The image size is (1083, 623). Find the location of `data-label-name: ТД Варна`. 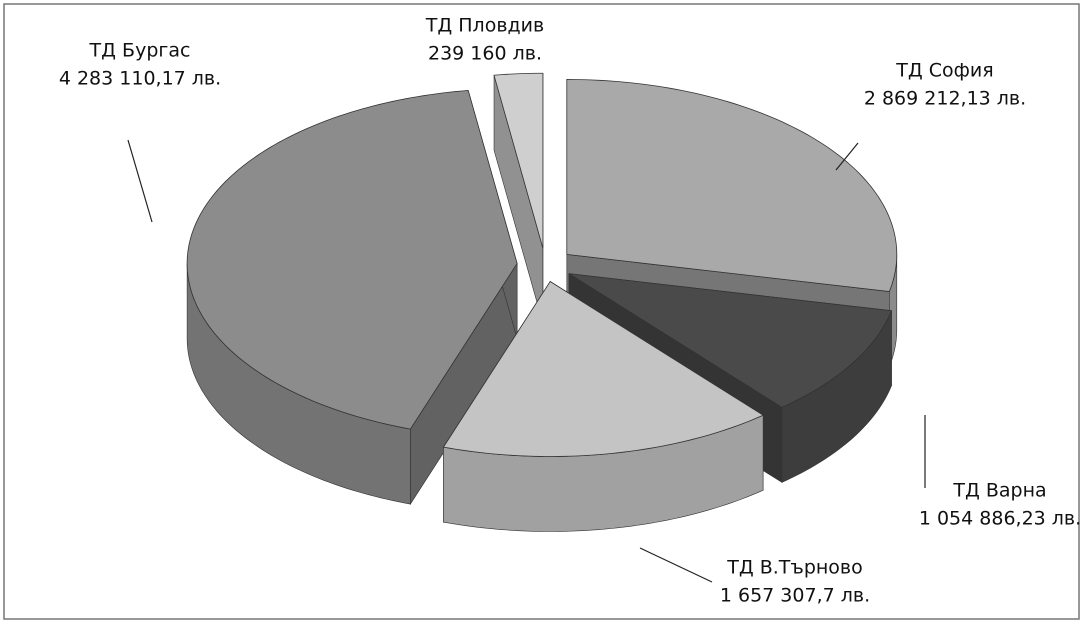

data-label-name: ТД Варна is located at coordinates (999, 491).